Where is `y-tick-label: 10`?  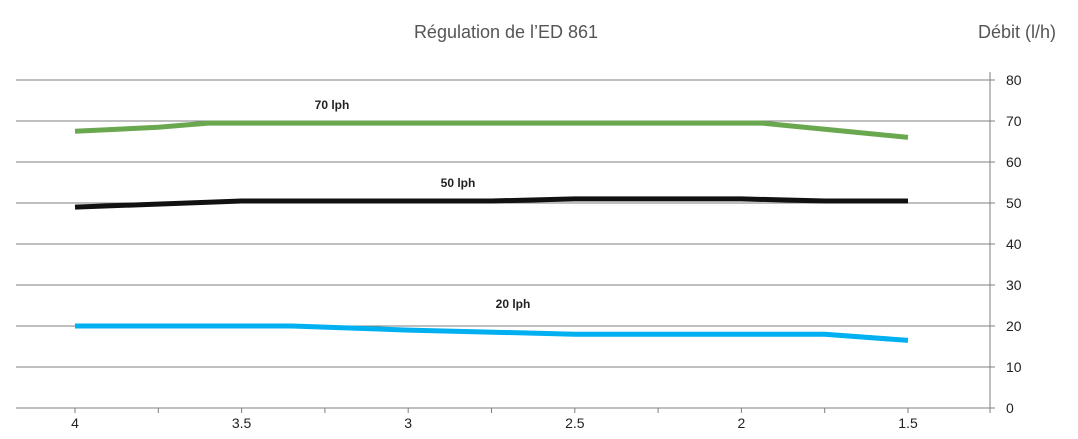 y-tick-label: 10 is located at coordinates (1014, 367).